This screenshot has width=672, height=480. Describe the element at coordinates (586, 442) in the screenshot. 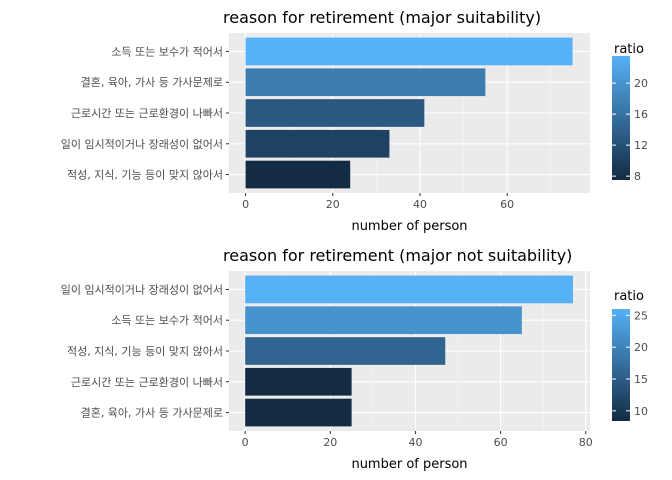

I see `x-tick-label: 80` at that location.